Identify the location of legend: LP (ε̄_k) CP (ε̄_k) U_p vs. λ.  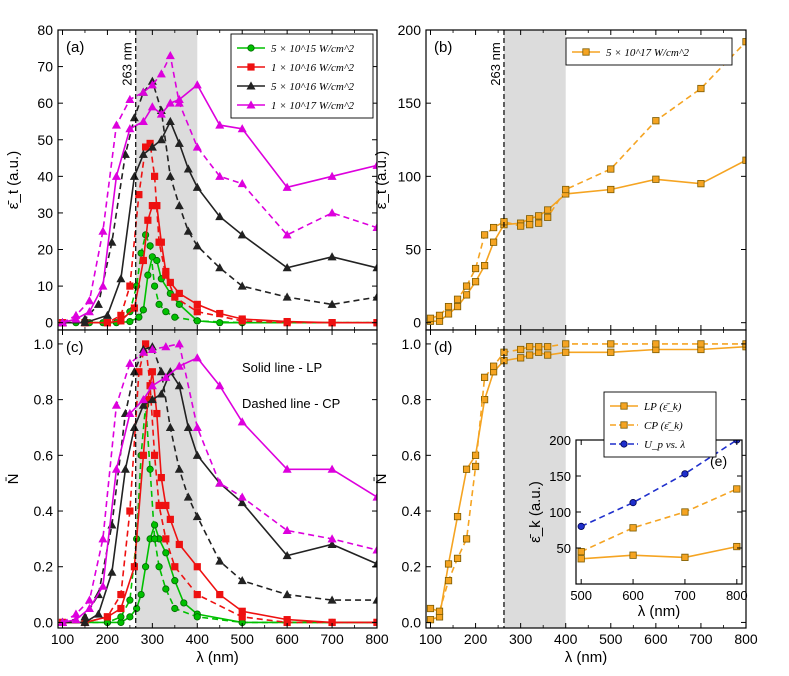
(660, 424).